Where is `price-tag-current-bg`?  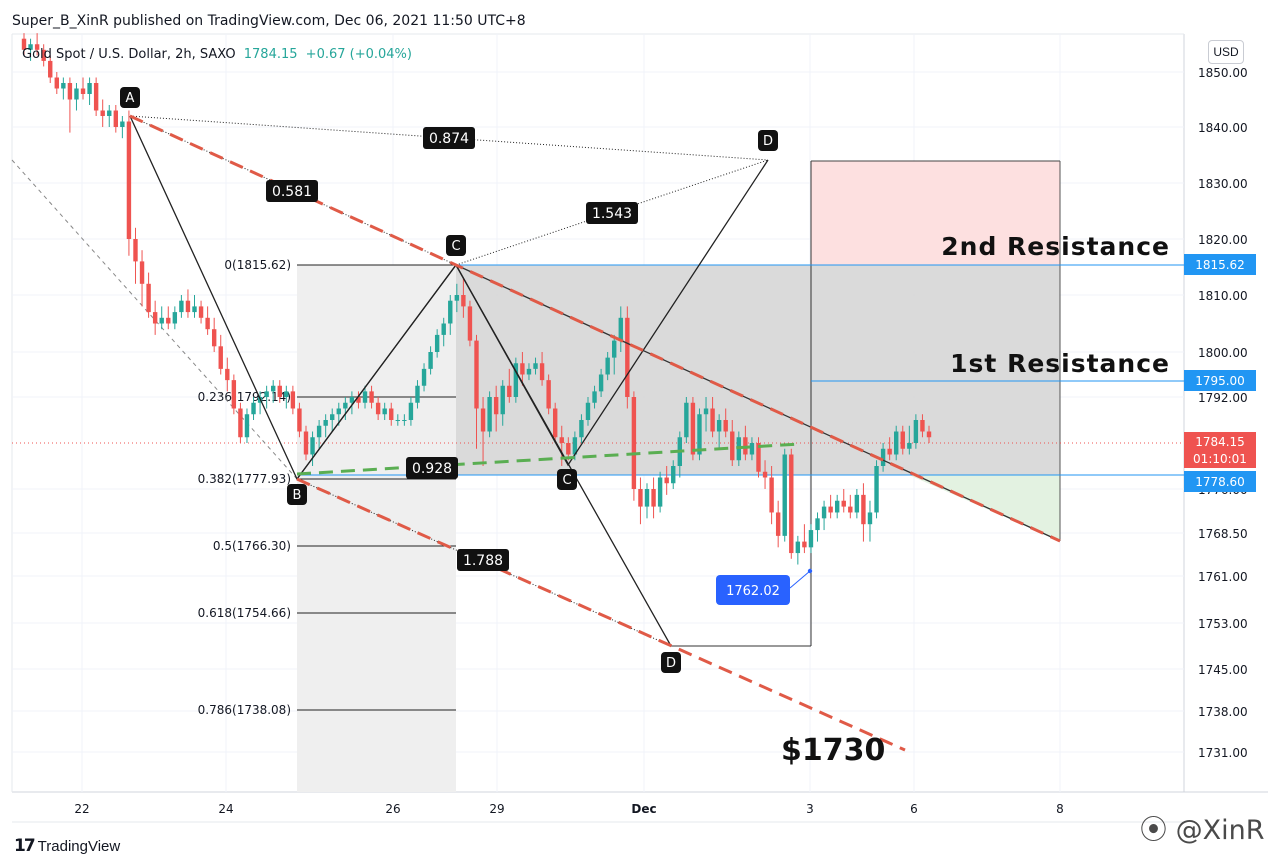 price-tag-current-bg is located at coordinates (1220, 450).